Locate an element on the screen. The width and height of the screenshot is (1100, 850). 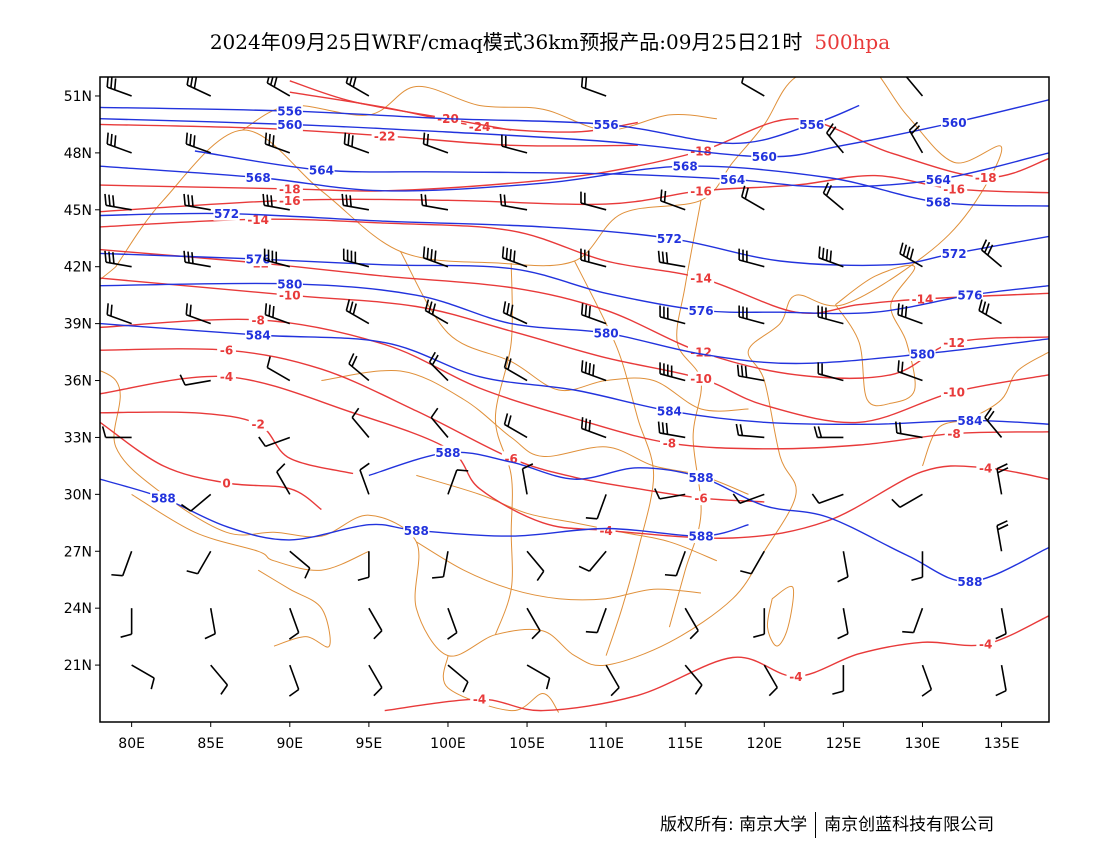
border-japan is located at coordinates (985, 409).